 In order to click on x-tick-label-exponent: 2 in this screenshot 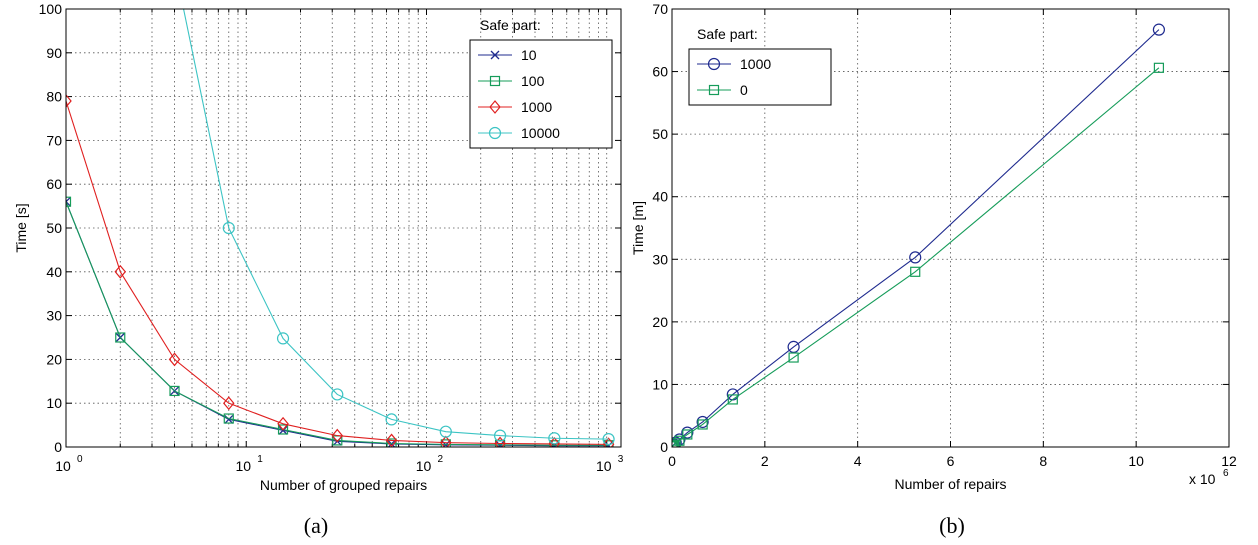, I will do `click(440, 459)`.